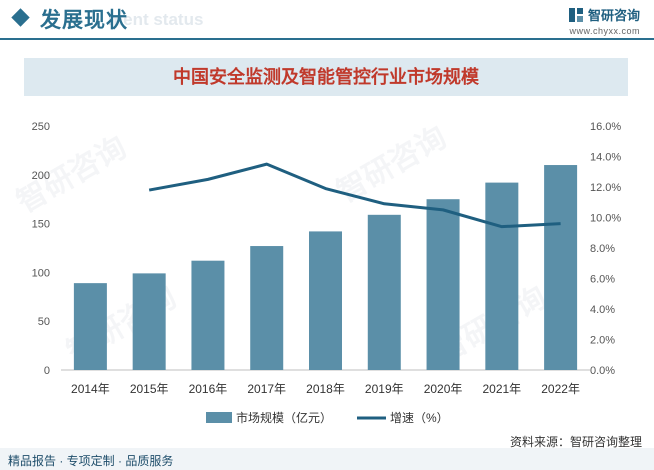 The width and height of the screenshot is (654, 470). I want to click on source-note: 资料来源：智研咨询整理, so click(575, 442).